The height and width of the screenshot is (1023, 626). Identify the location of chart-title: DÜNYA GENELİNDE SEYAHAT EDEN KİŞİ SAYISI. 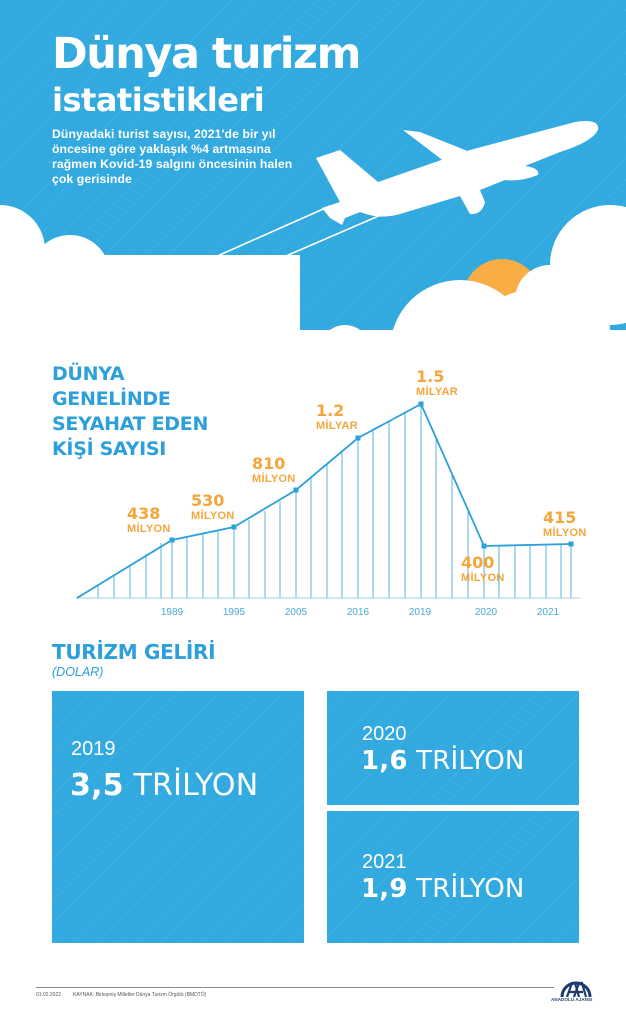
(130, 412).